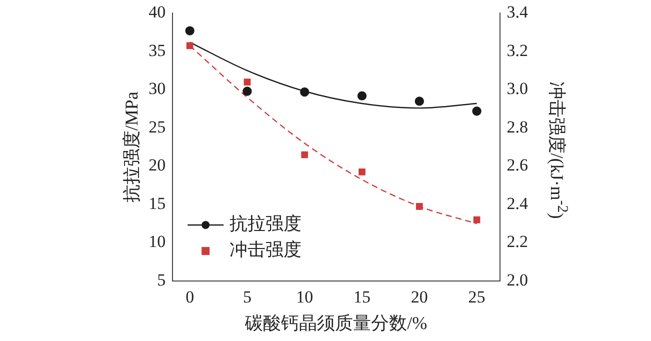 The width and height of the screenshot is (651, 341). Describe the element at coordinates (157, 126) in the screenshot. I see `y-tick-label: 25` at that location.